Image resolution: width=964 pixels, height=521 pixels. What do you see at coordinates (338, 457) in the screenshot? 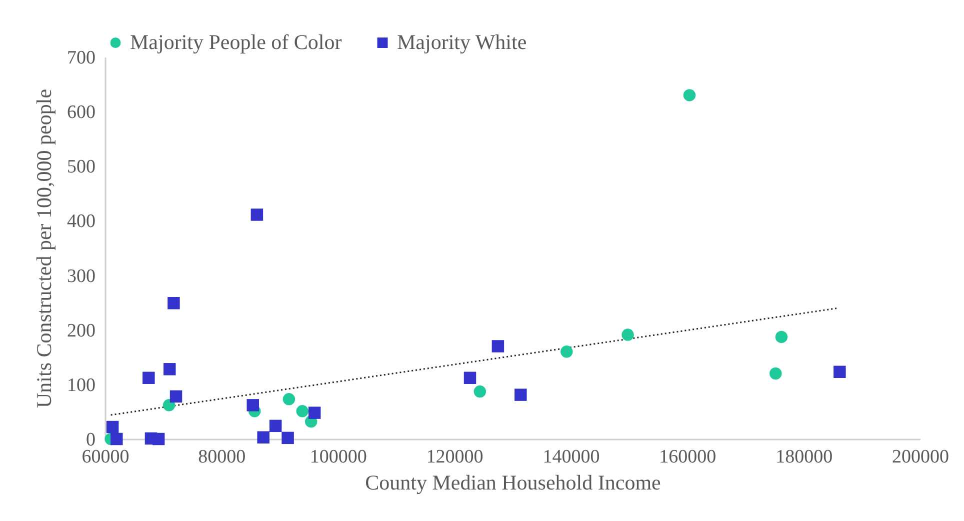
I see `x-tick-label: 100000` at bounding box center [338, 457].